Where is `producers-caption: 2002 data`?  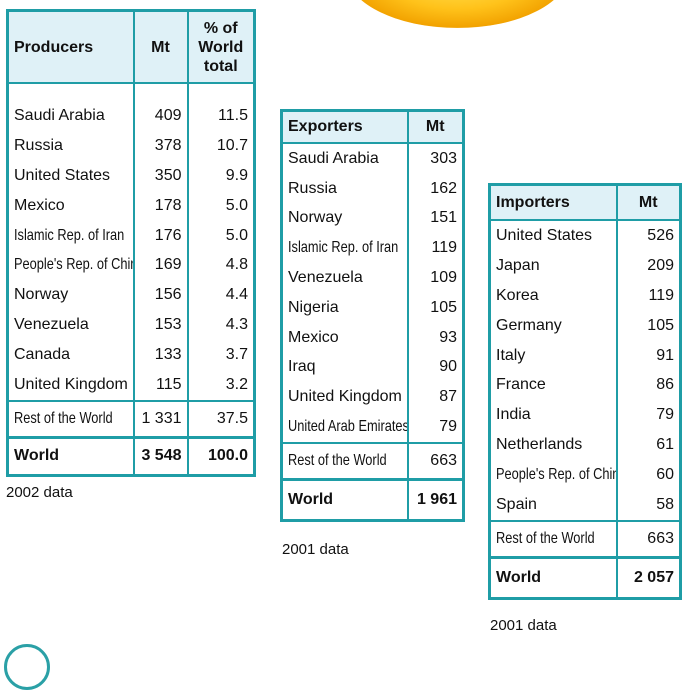
producers-caption: 2002 data is located at coordinates (39, 492).